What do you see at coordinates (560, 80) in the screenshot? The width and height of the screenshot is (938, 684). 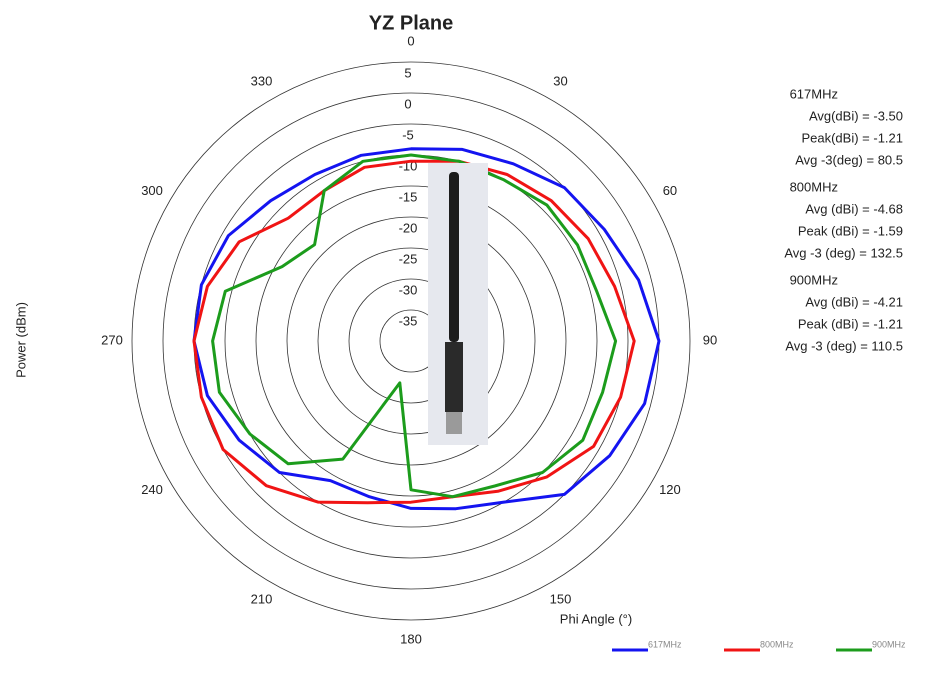 I see `theta-tick-label: 30` at bounding box center [560, 80].